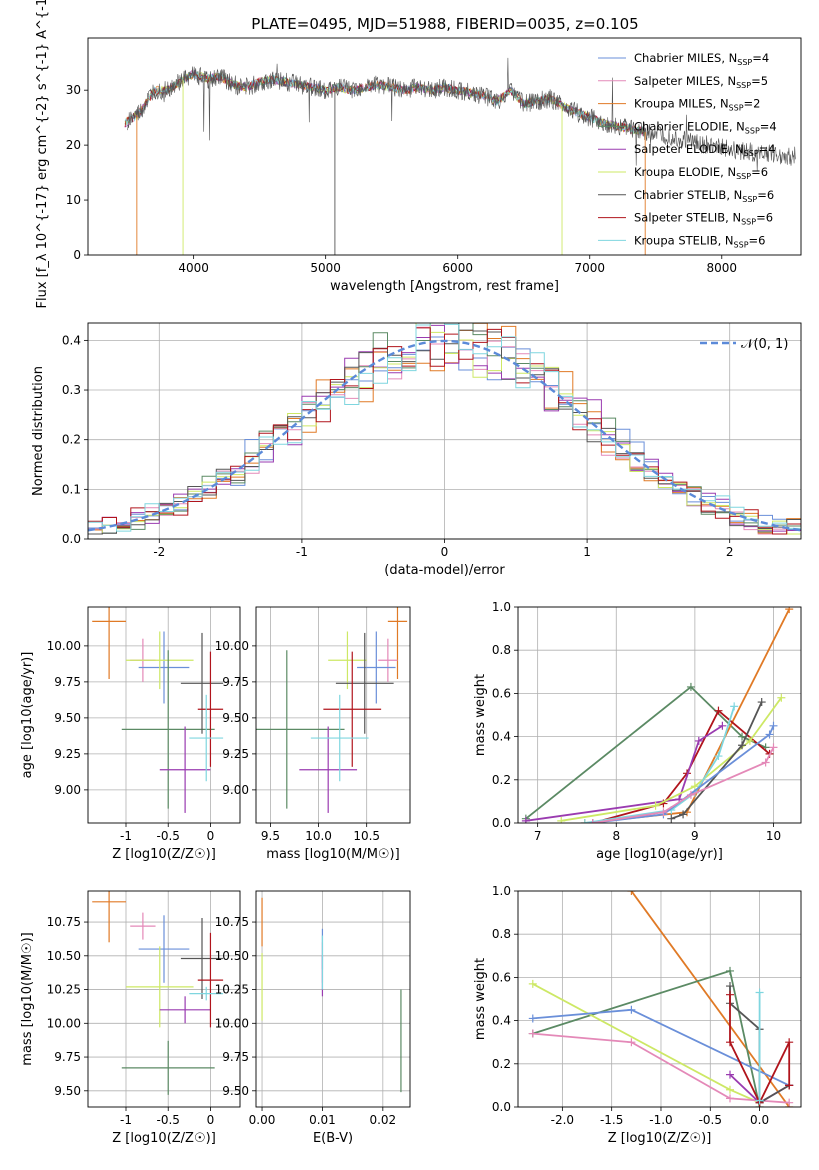 The height and width of the screenshot is (1170, 819). Describe the element at coordinates (749, 740) in the screenshot. I see `weight-marker-kroupa_elodie` at that location.